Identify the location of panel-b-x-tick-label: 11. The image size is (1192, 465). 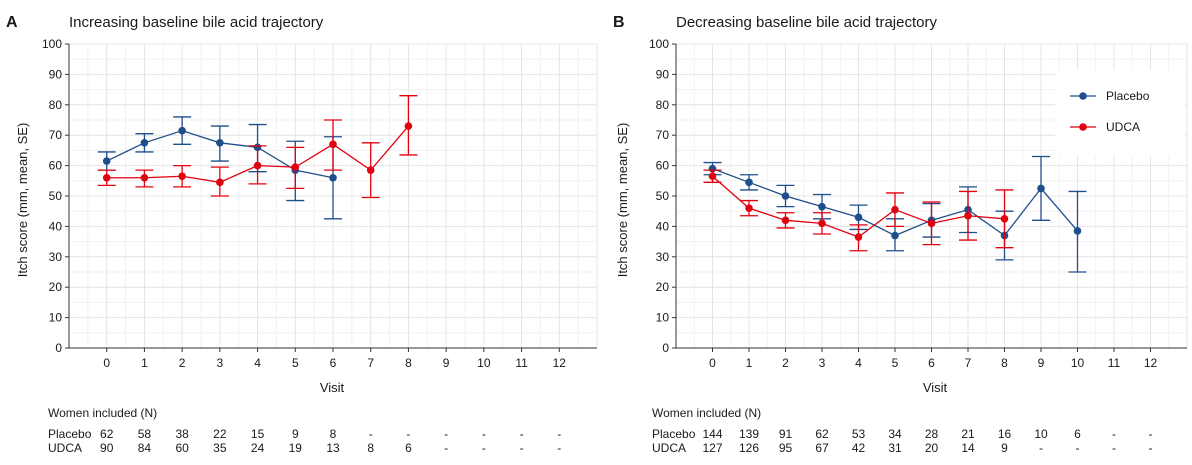
(1114, 363).